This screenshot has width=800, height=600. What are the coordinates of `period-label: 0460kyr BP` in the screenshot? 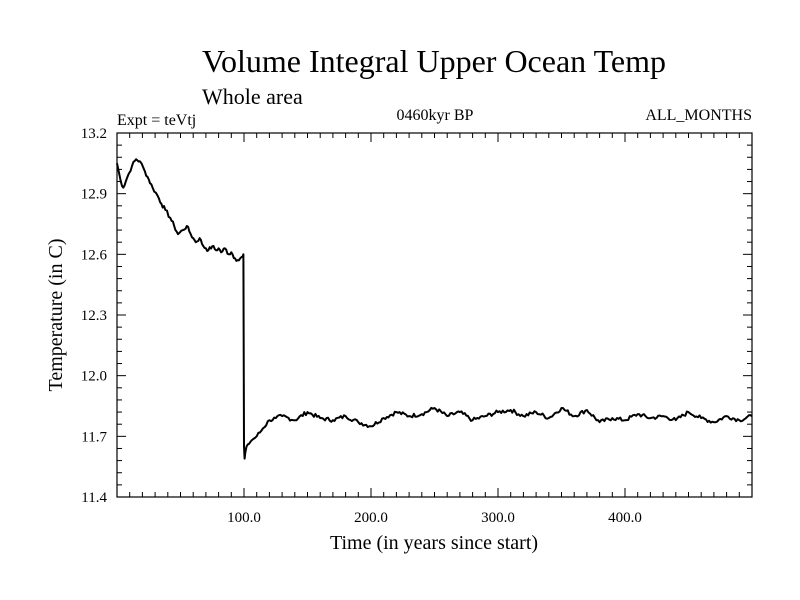 It's located at (435, 115).